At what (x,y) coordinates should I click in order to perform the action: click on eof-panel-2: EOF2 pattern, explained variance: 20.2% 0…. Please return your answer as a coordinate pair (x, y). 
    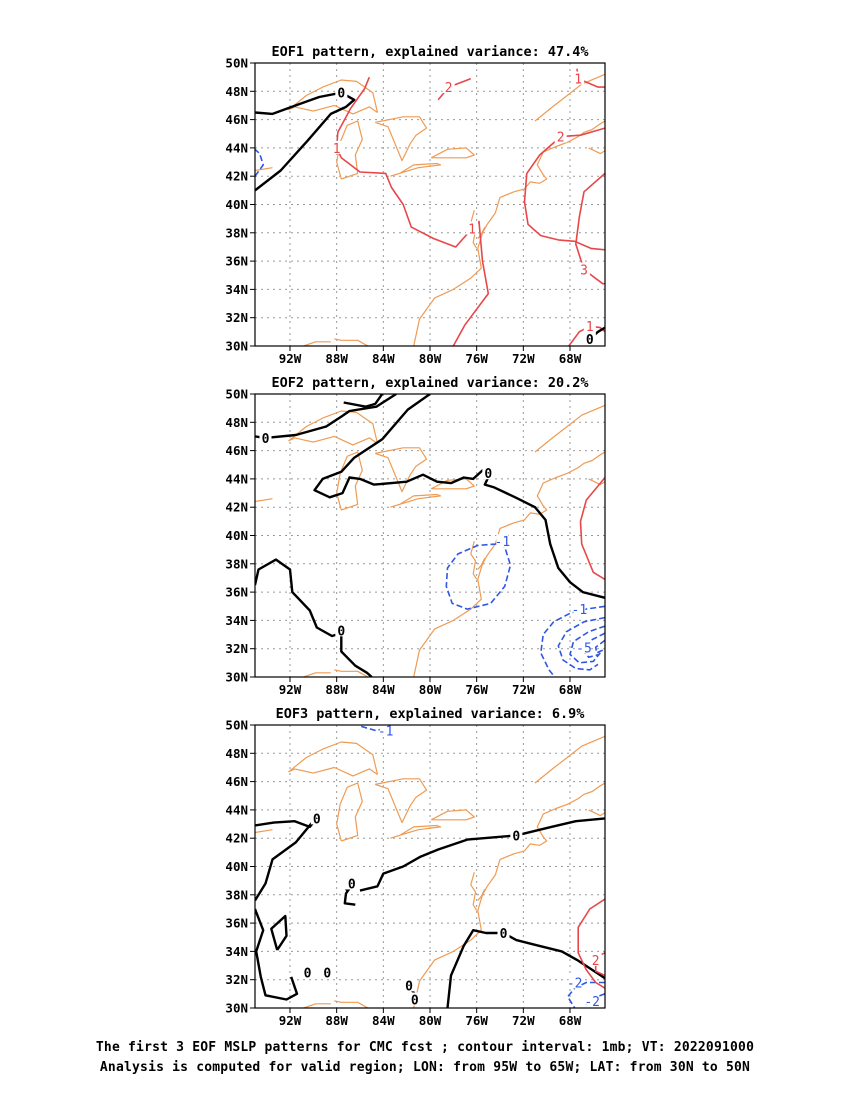
    Looking at the image, I should click on (415, 536).